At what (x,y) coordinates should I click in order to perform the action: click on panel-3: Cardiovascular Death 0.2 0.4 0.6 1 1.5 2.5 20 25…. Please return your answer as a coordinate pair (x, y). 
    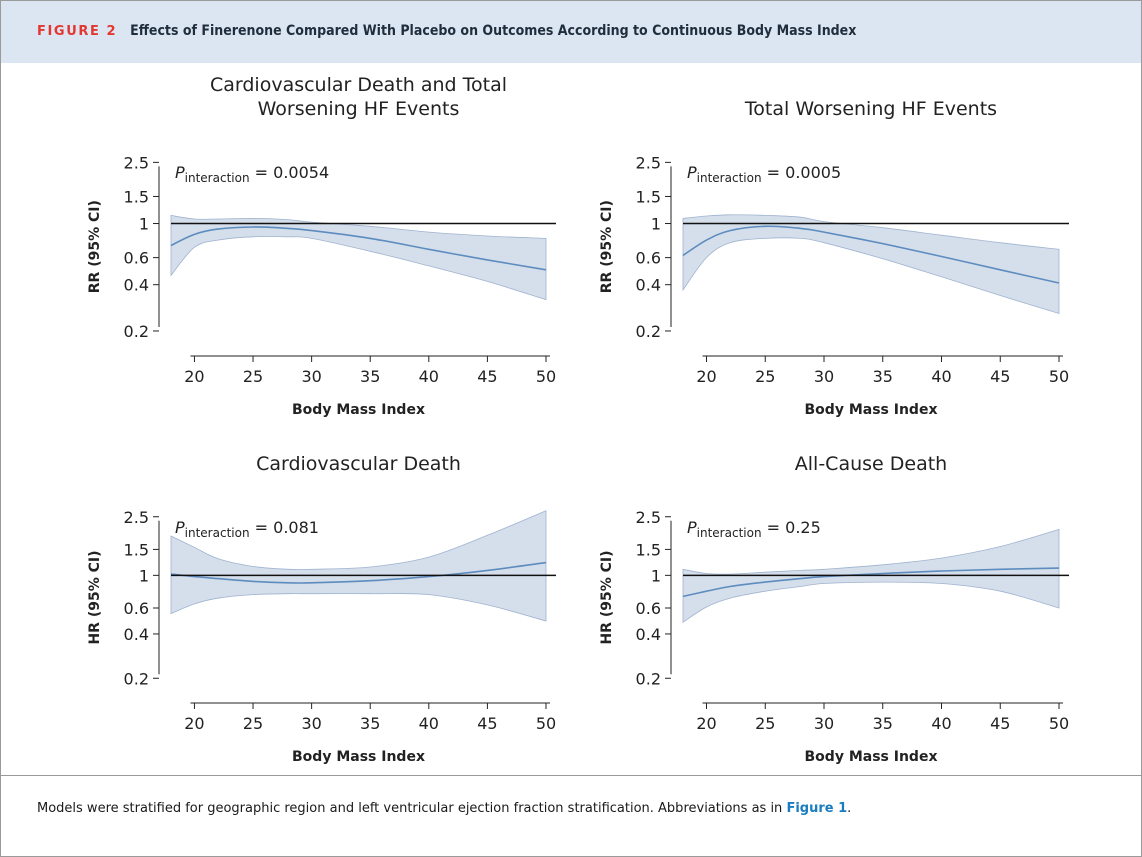
    Looking at the image, I should click on (321, 609).